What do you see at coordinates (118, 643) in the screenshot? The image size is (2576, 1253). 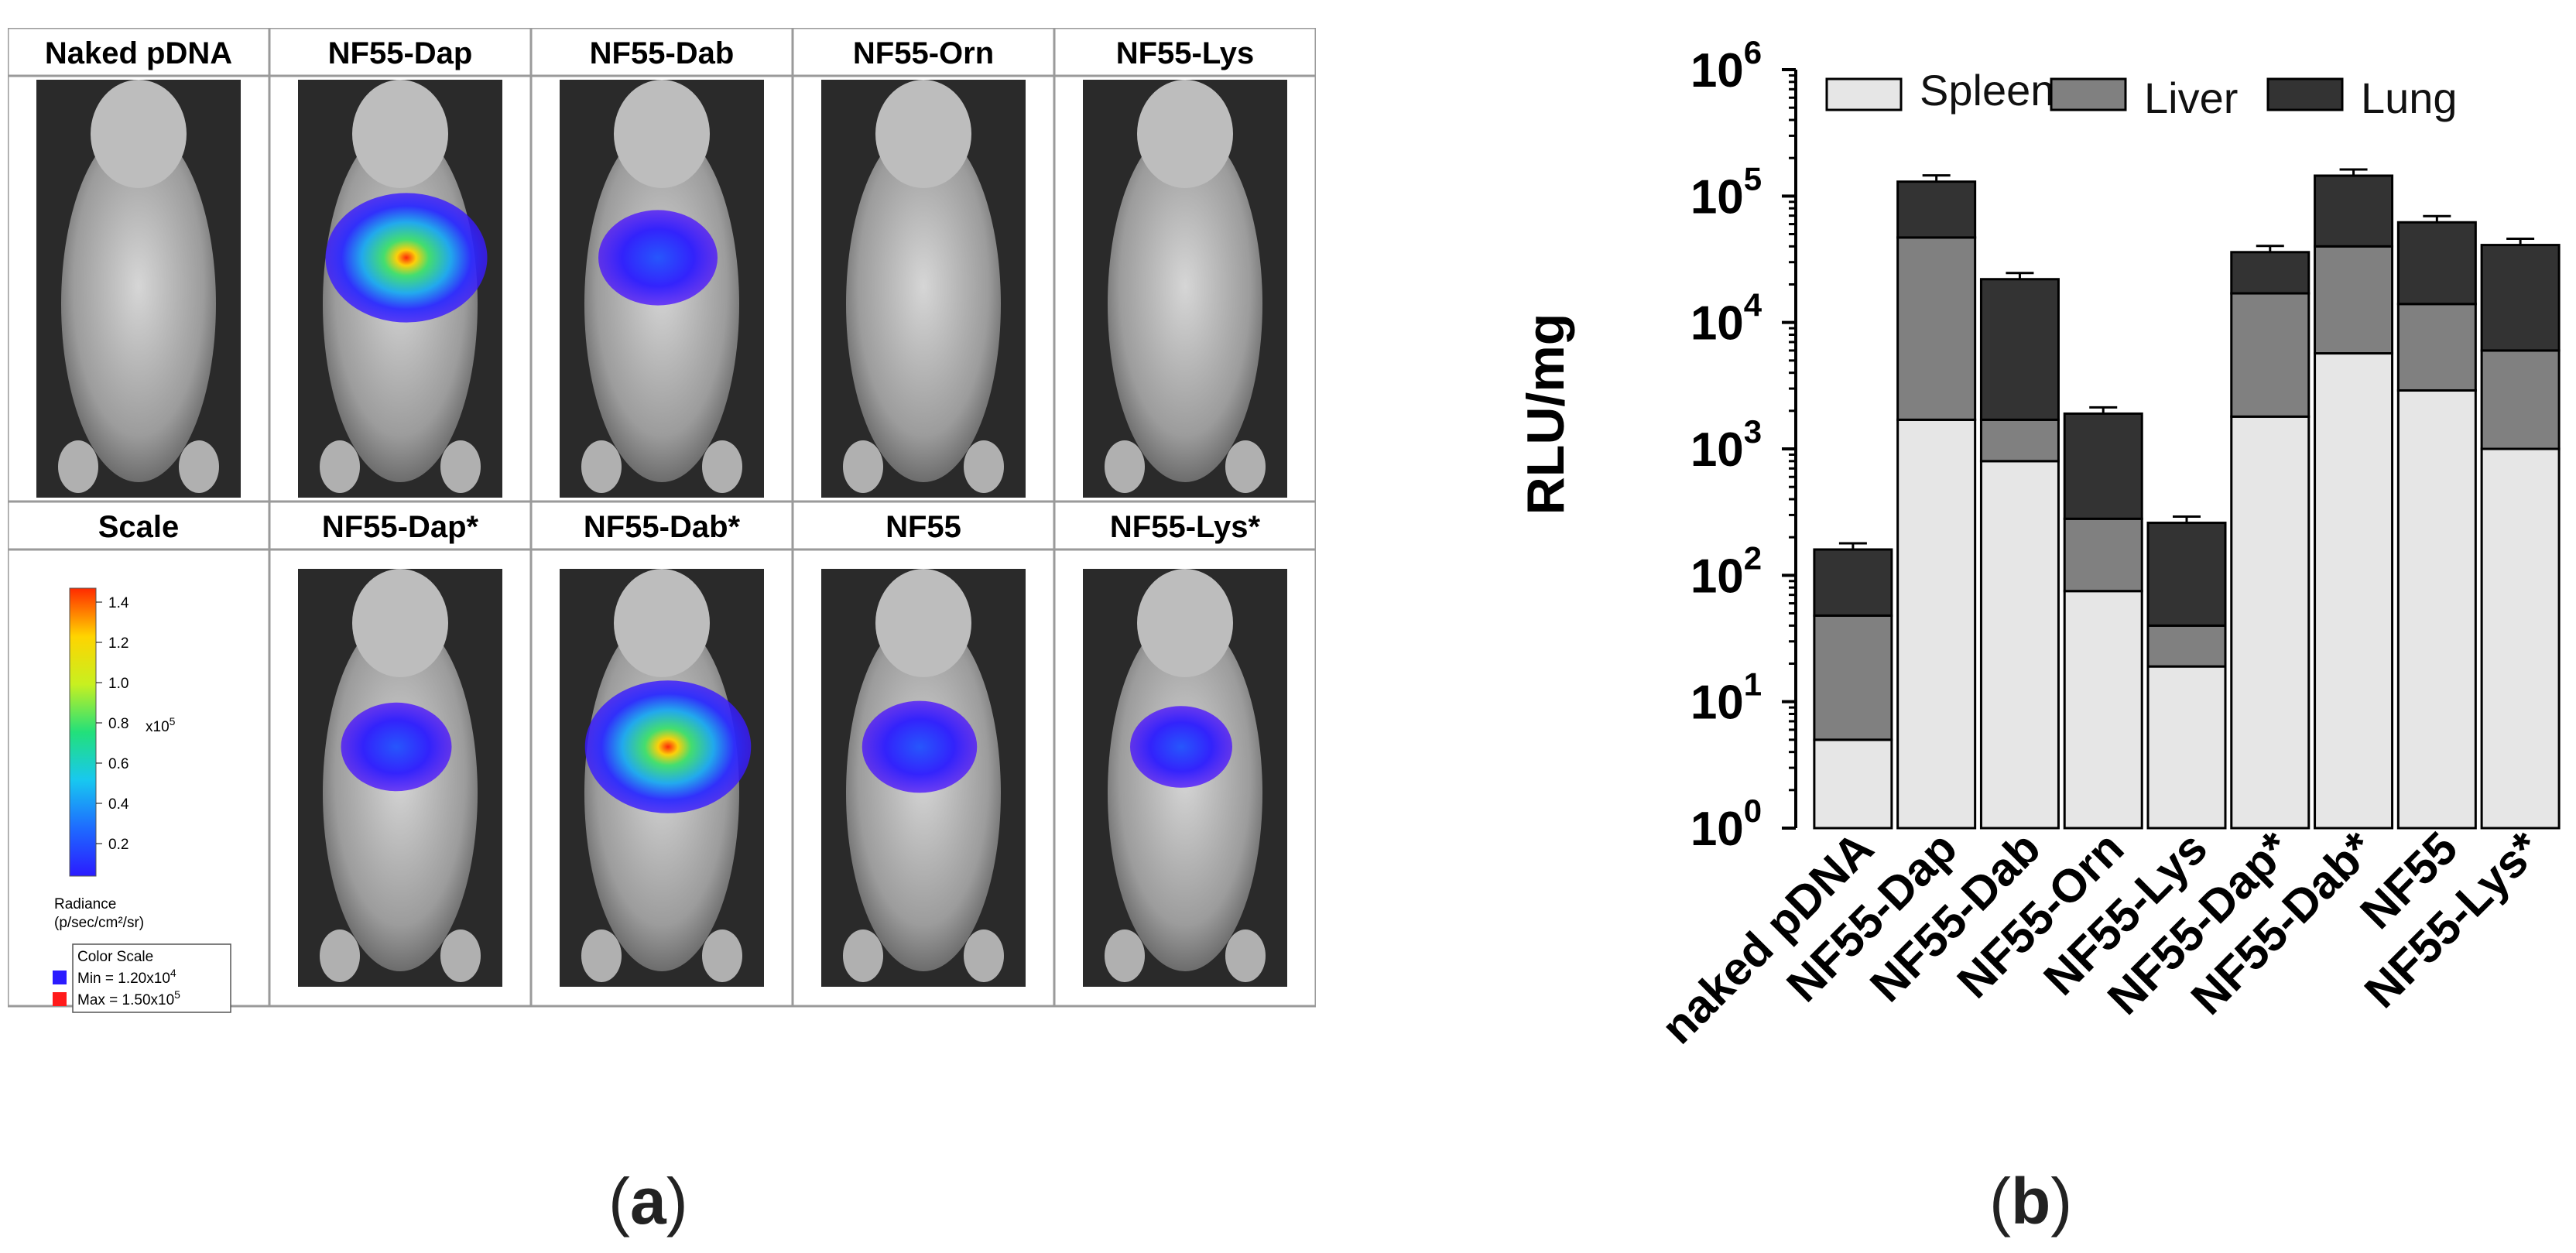 I see `scale-tick-label: 1.2` at bounding box center [118, 643].